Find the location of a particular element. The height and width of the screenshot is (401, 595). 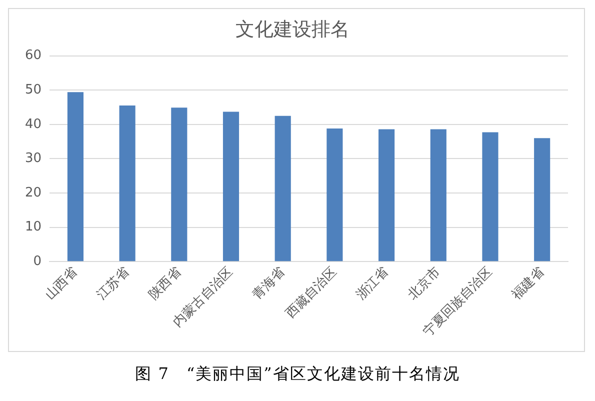

y-tick-label: 30 is located at coordinates (33, 158).